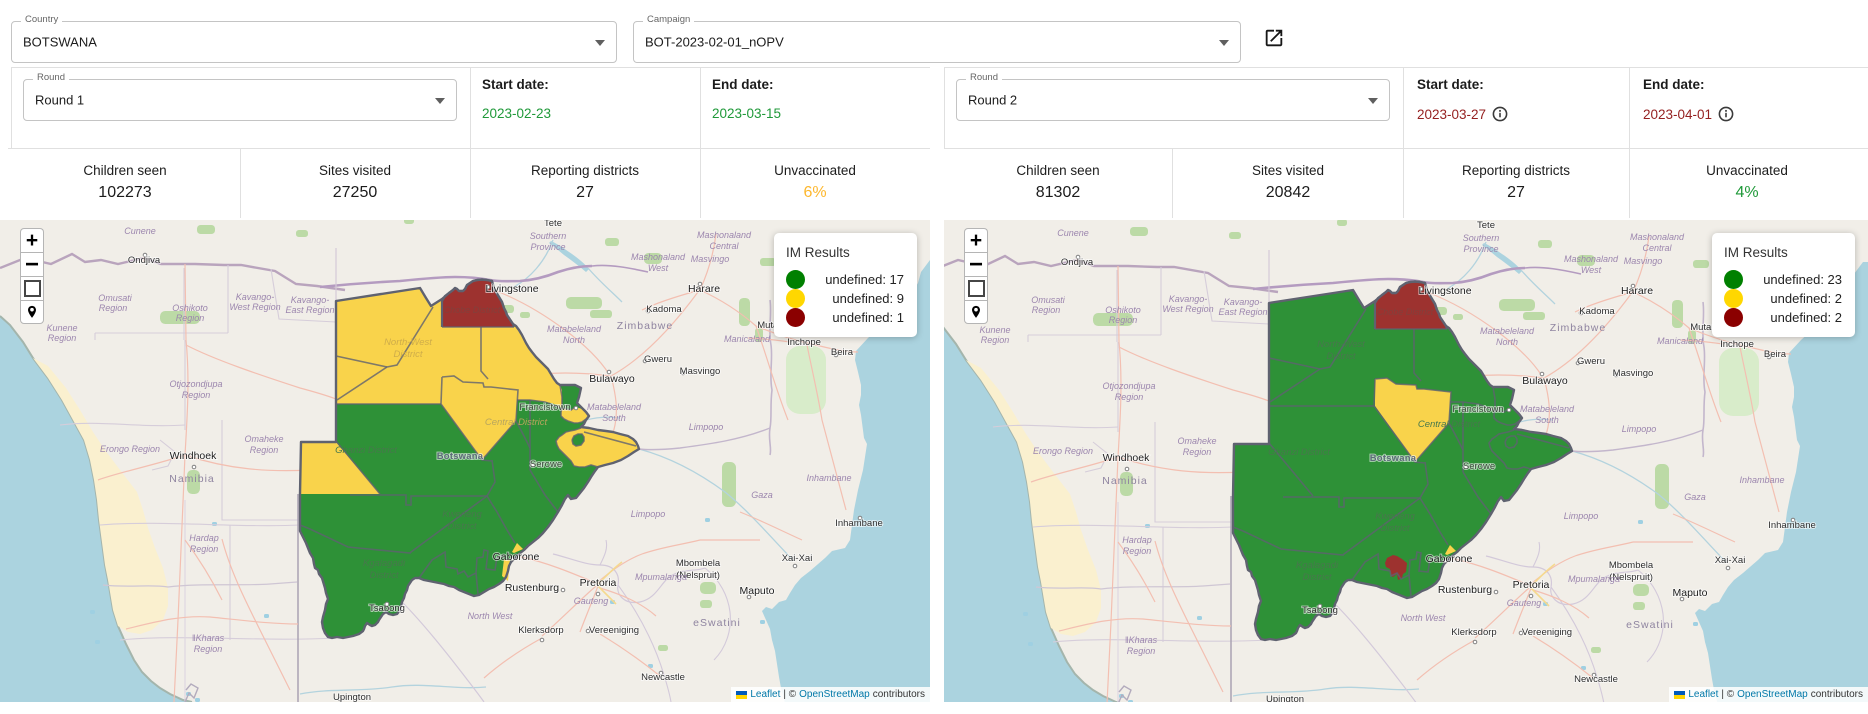 The height and width of the screenshot is (714, 1868). Describe the element at coordinates (717, 623) in the screenshot. I see `svg-text: eSwatini` at that location.